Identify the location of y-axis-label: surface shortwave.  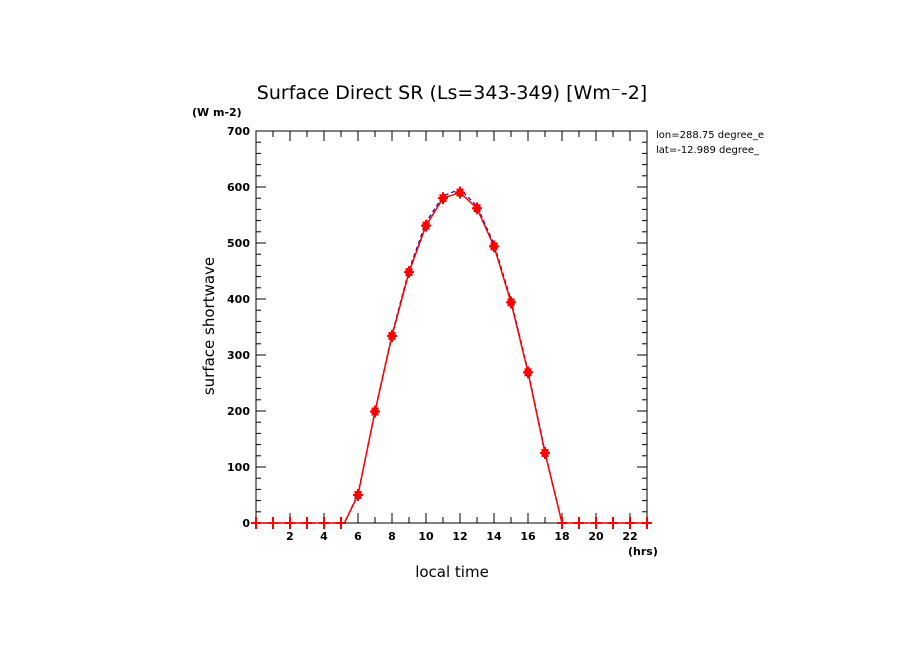
(209, 326).